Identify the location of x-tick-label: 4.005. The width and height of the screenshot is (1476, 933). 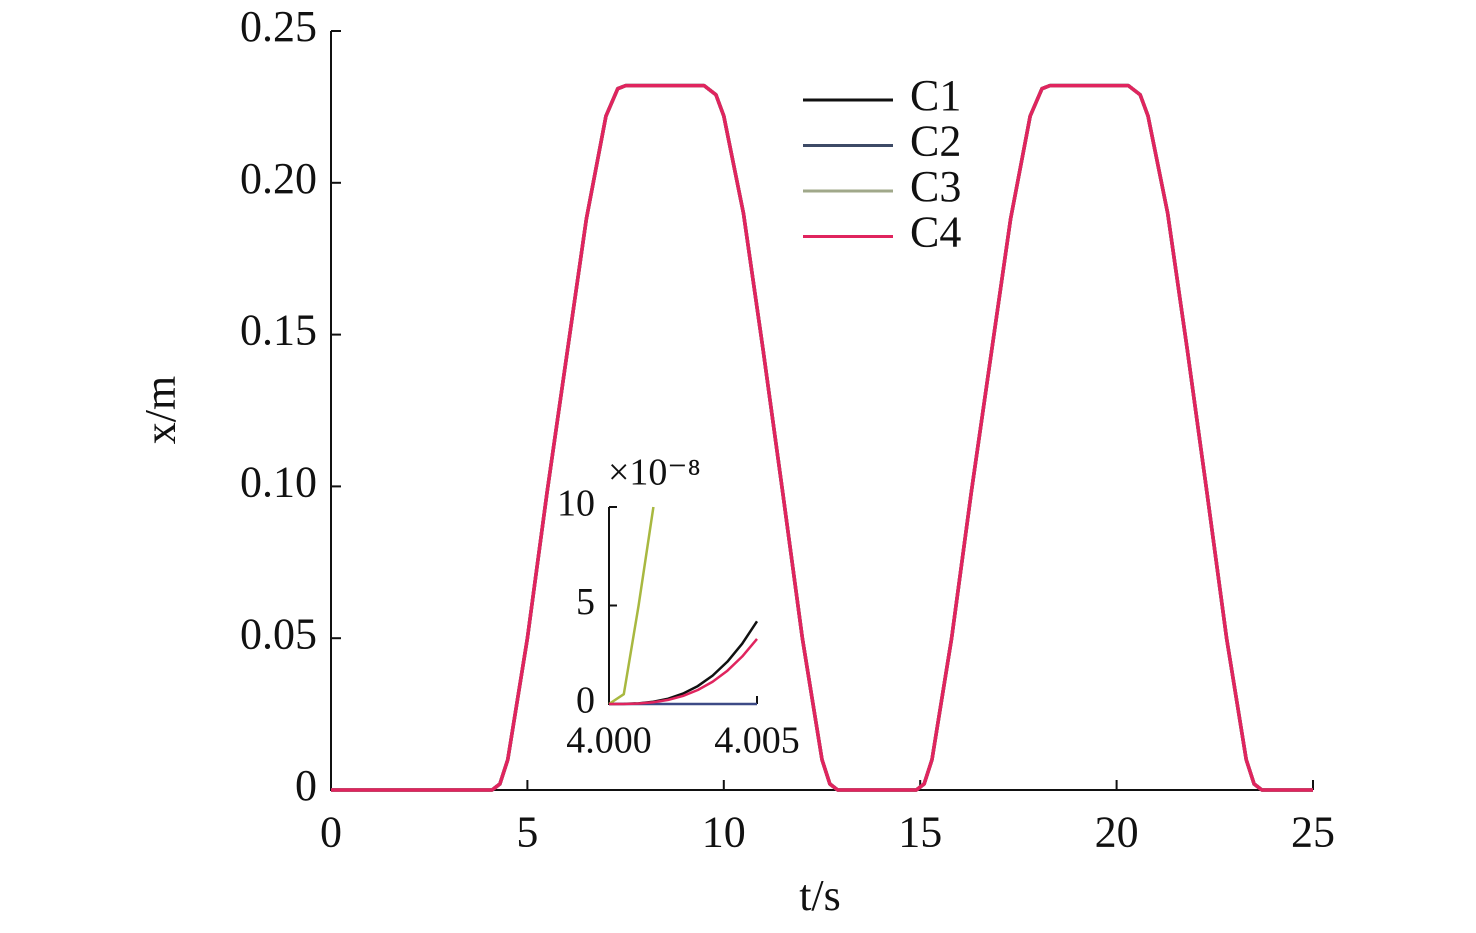
(757, 741).